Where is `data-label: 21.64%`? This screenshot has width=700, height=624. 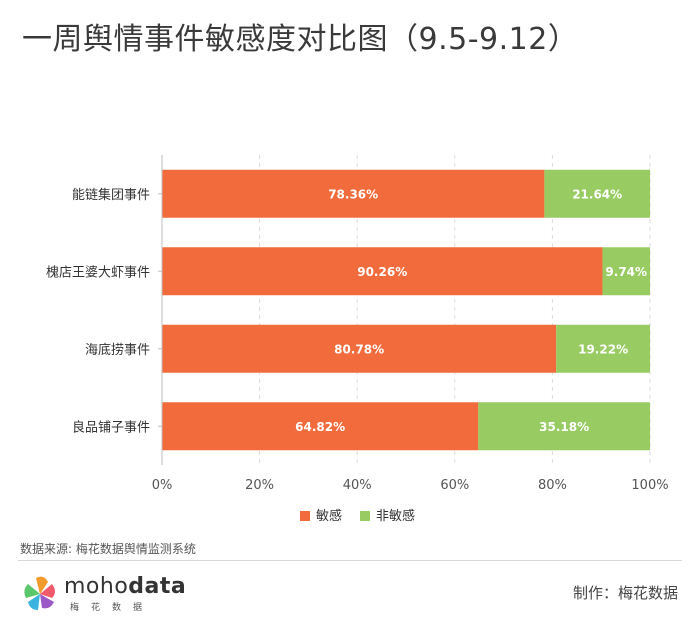 data-label: 21.64% is located at coordinates (597, 194).